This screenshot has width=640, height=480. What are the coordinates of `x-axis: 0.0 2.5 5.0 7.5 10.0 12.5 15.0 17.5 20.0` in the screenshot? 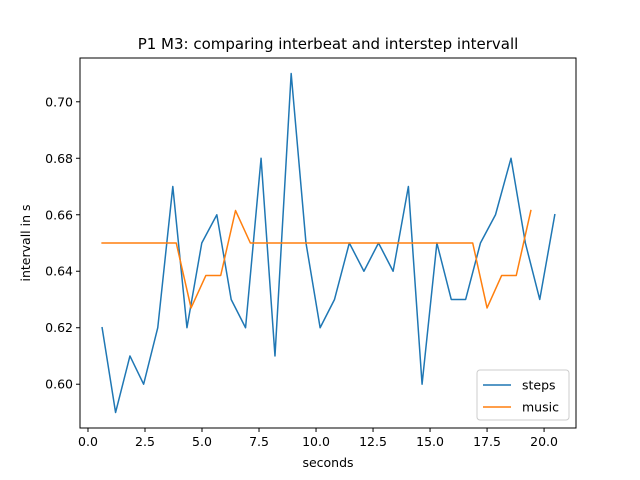 It's located at (318, 438).